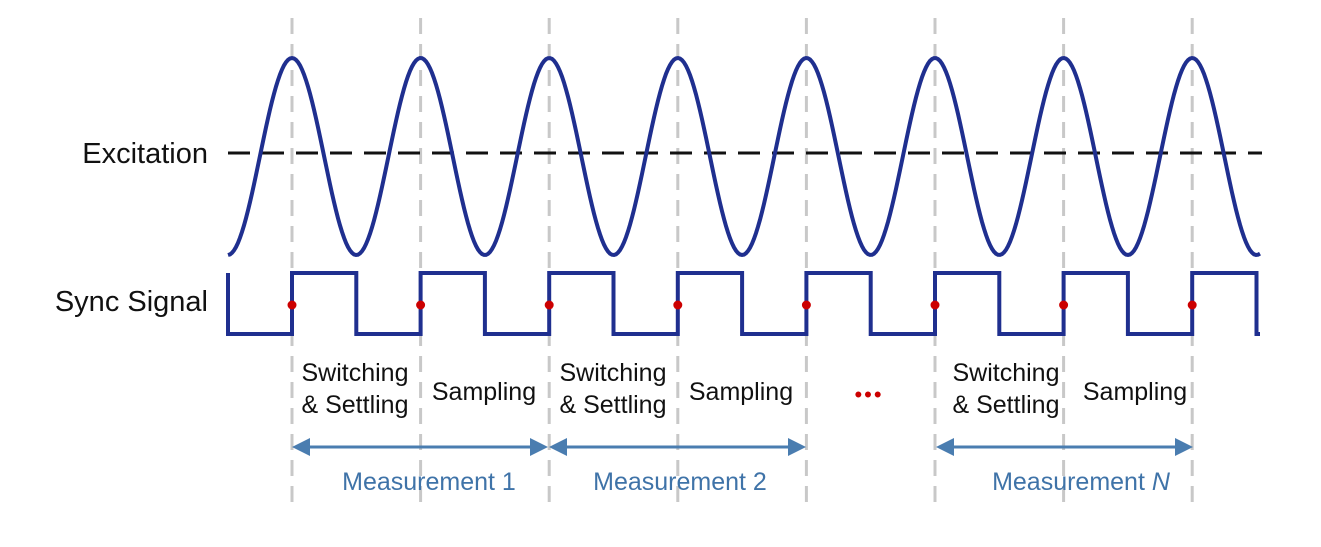  I want to click on measurement-label-text: Measurement, so click(1072, 482).